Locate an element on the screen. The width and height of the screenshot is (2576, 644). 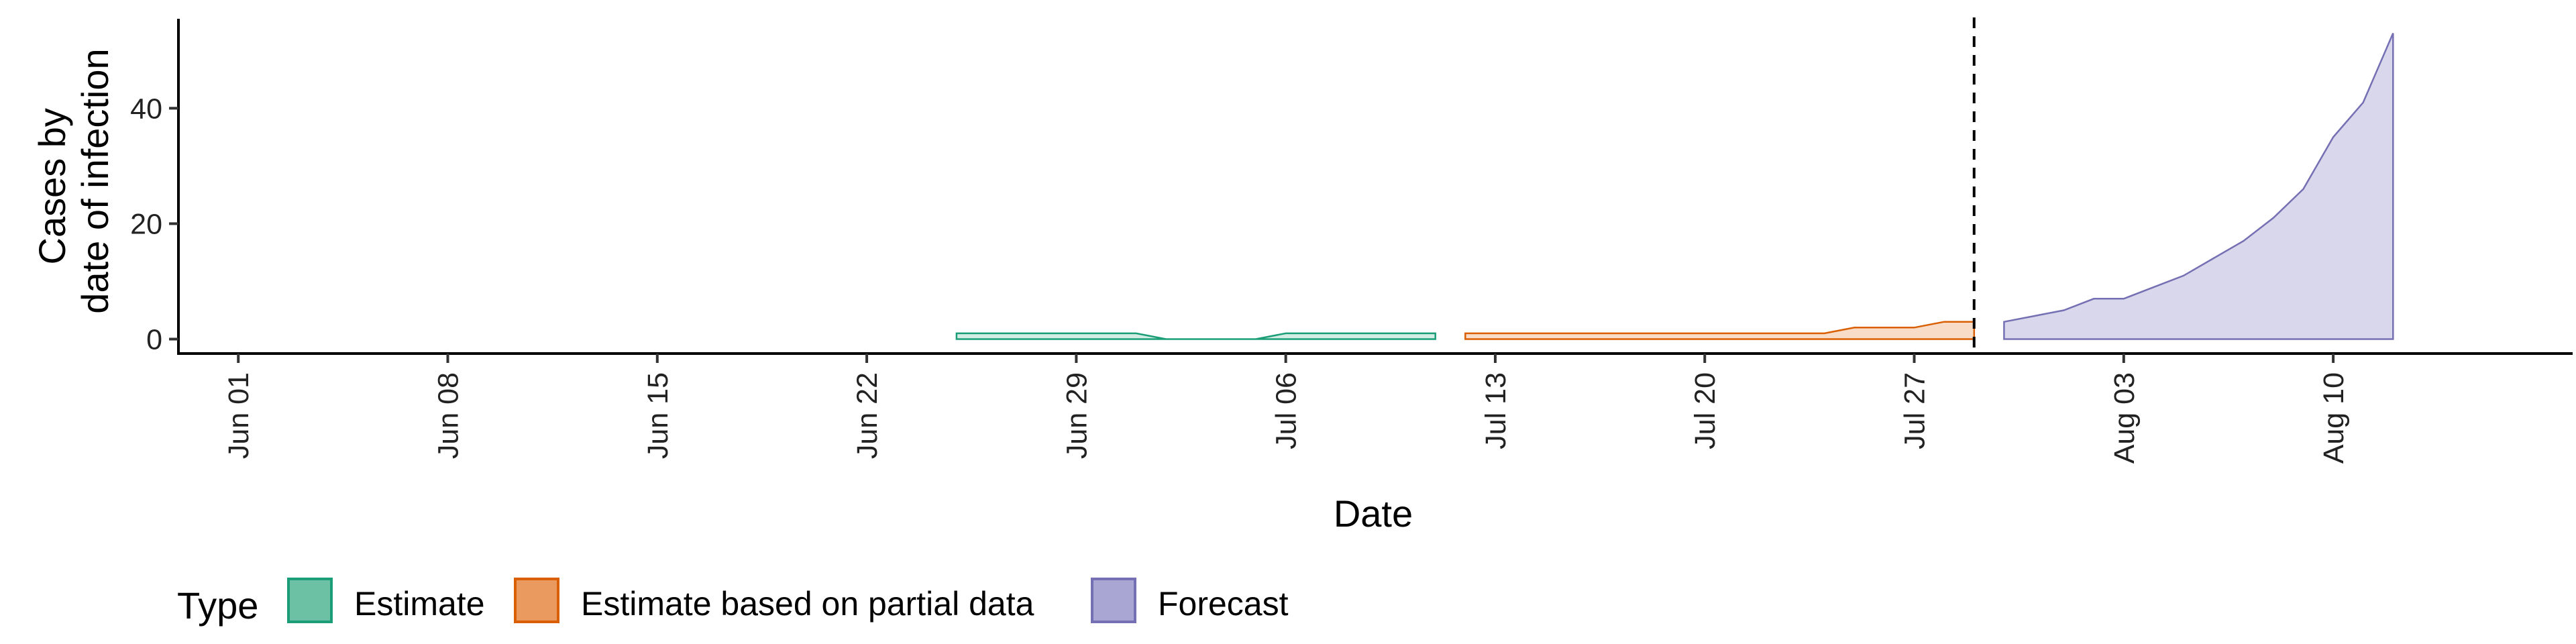
y-axis-title-line-2: date of infection is located at coordinates (95, 180).